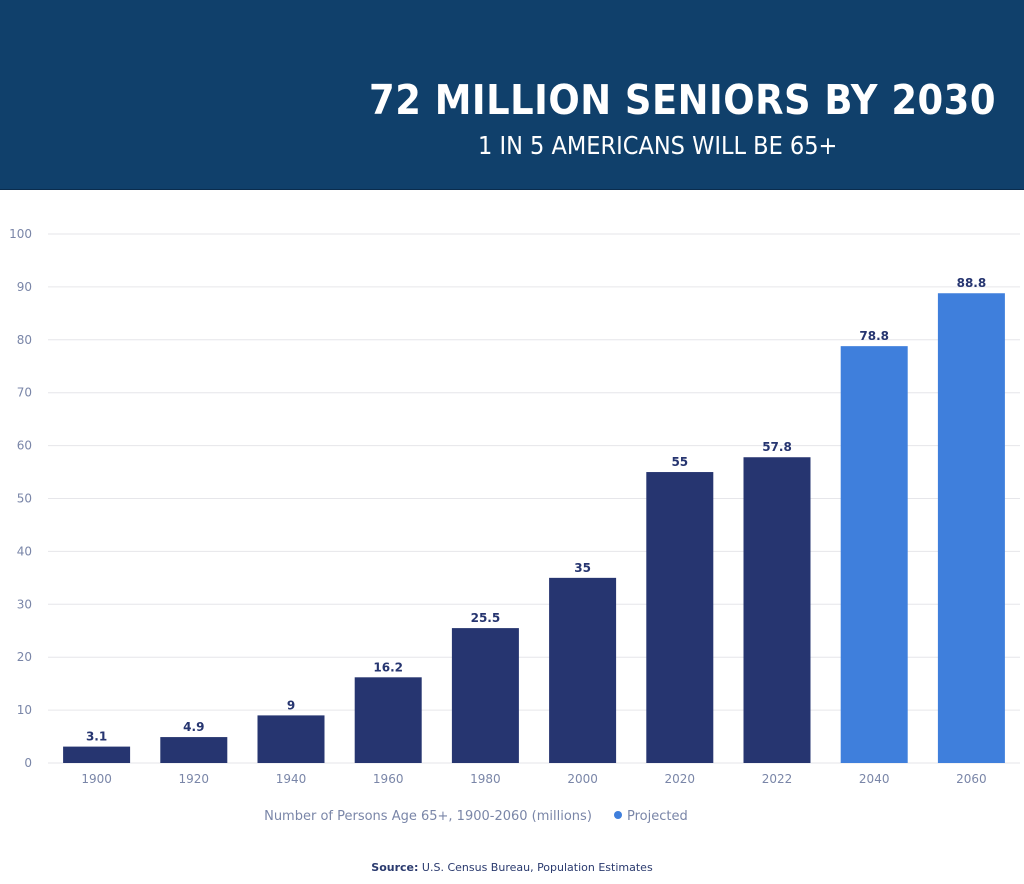  What do you see at coordinates (193, 727) in the screenshot?
I see `bar-value-label: 4.9` at bounding box center [193, 727].